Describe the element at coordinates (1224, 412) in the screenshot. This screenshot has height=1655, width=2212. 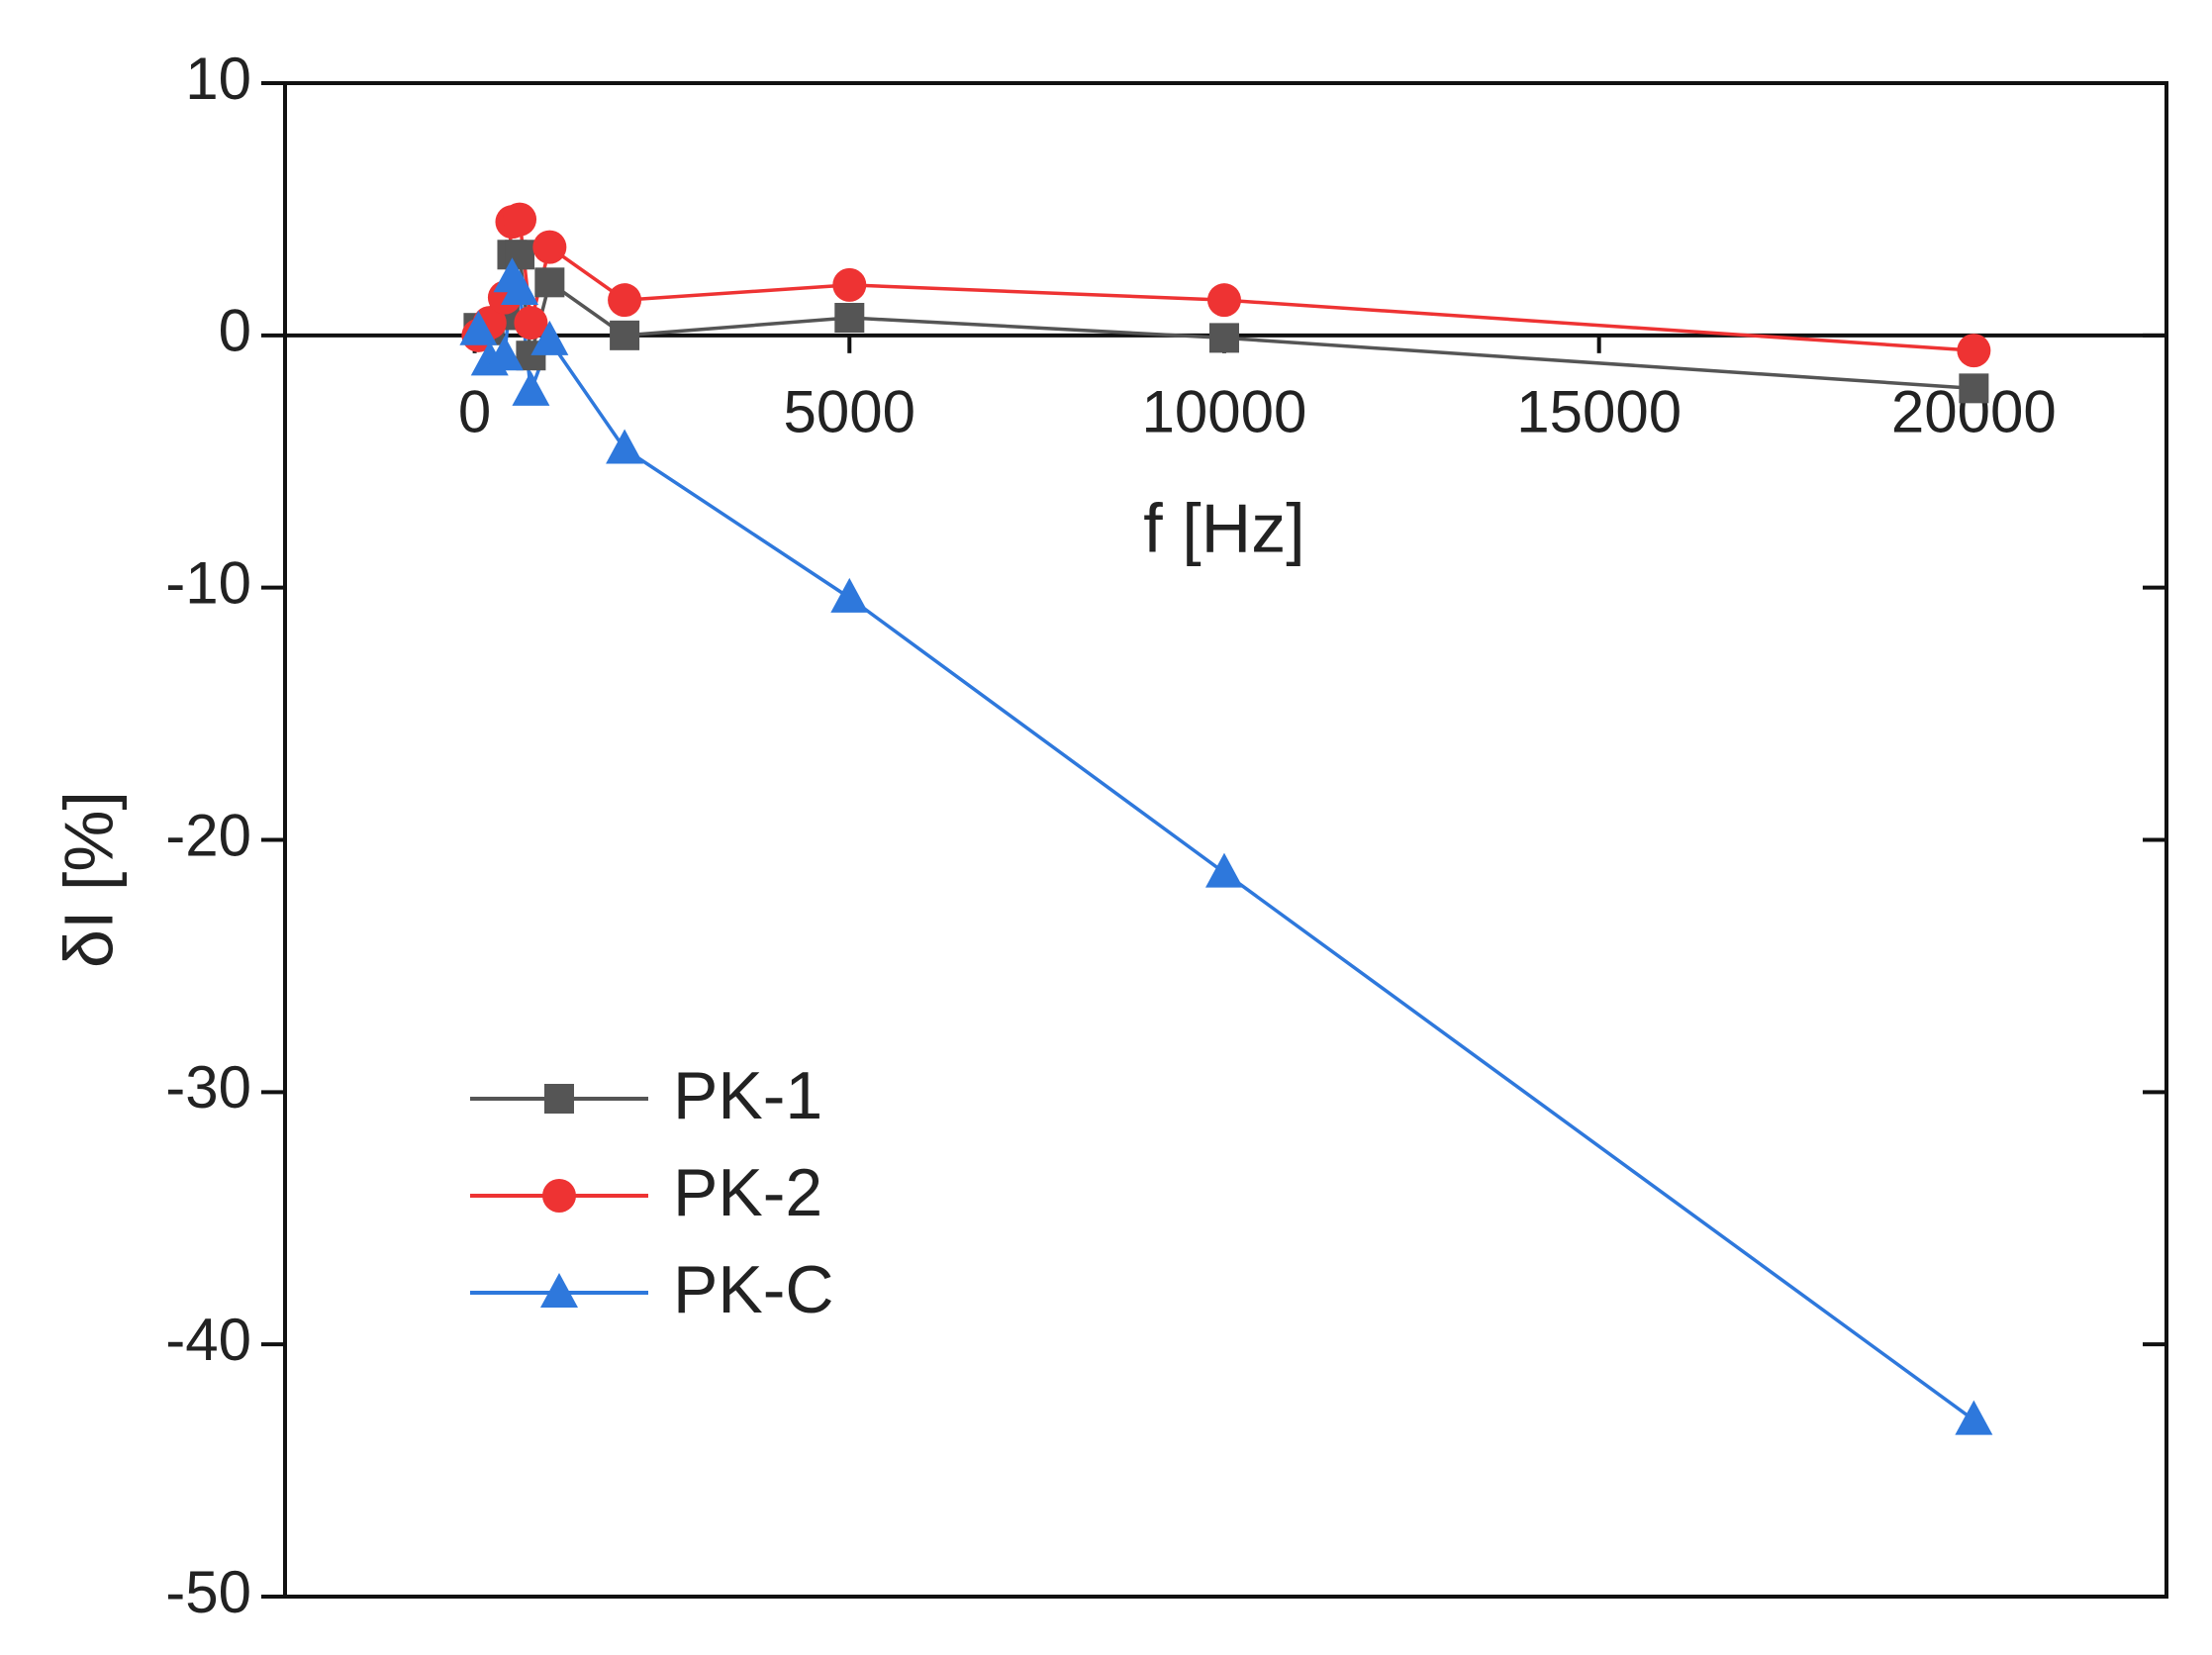
I see `x-tick-label: 10000` at that location.